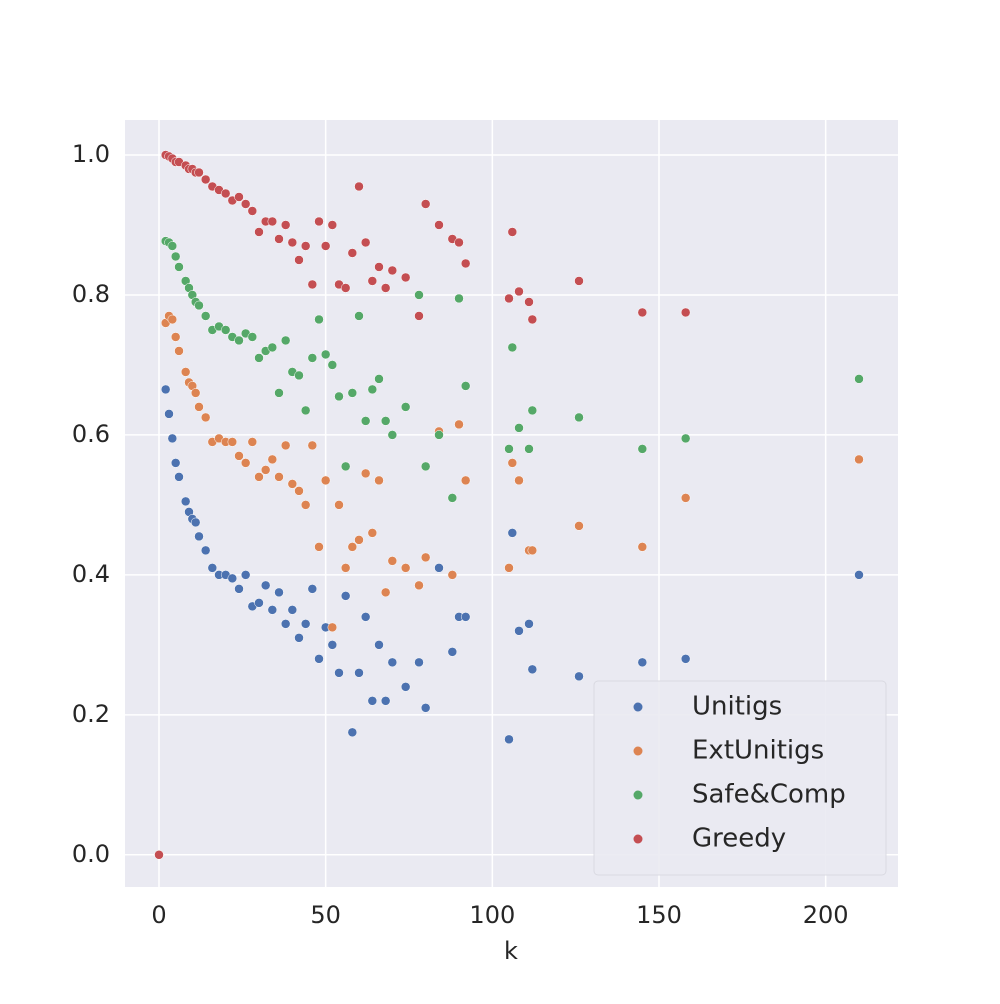  What do you see at coordinates (492, 915) in the screenshot?
I see `x-tick-label: 100` at bounding box center [492, 915].